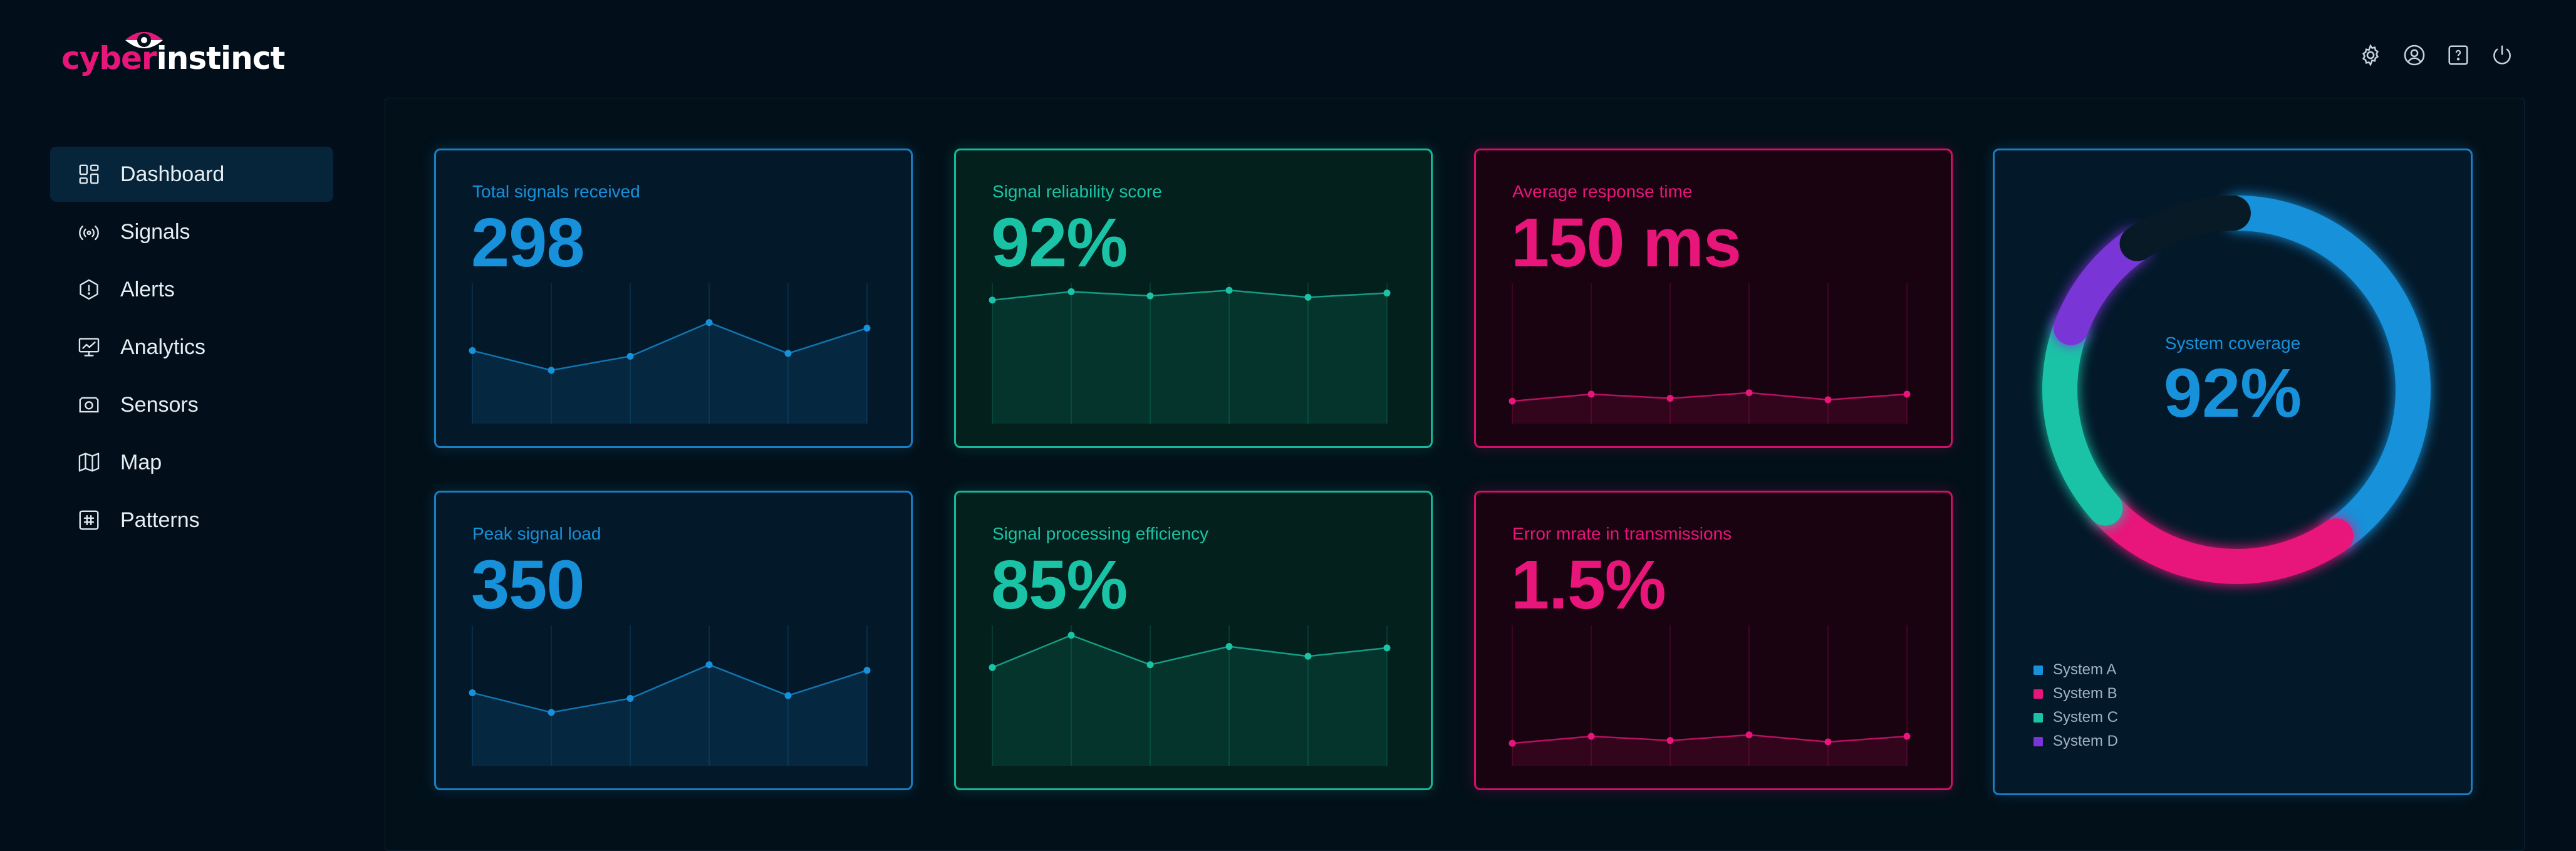 This screenshot has height=851, width=2576. I want to click on kpi-card-reliability-score: Signal reliability score 92%, so click(1193, 298).